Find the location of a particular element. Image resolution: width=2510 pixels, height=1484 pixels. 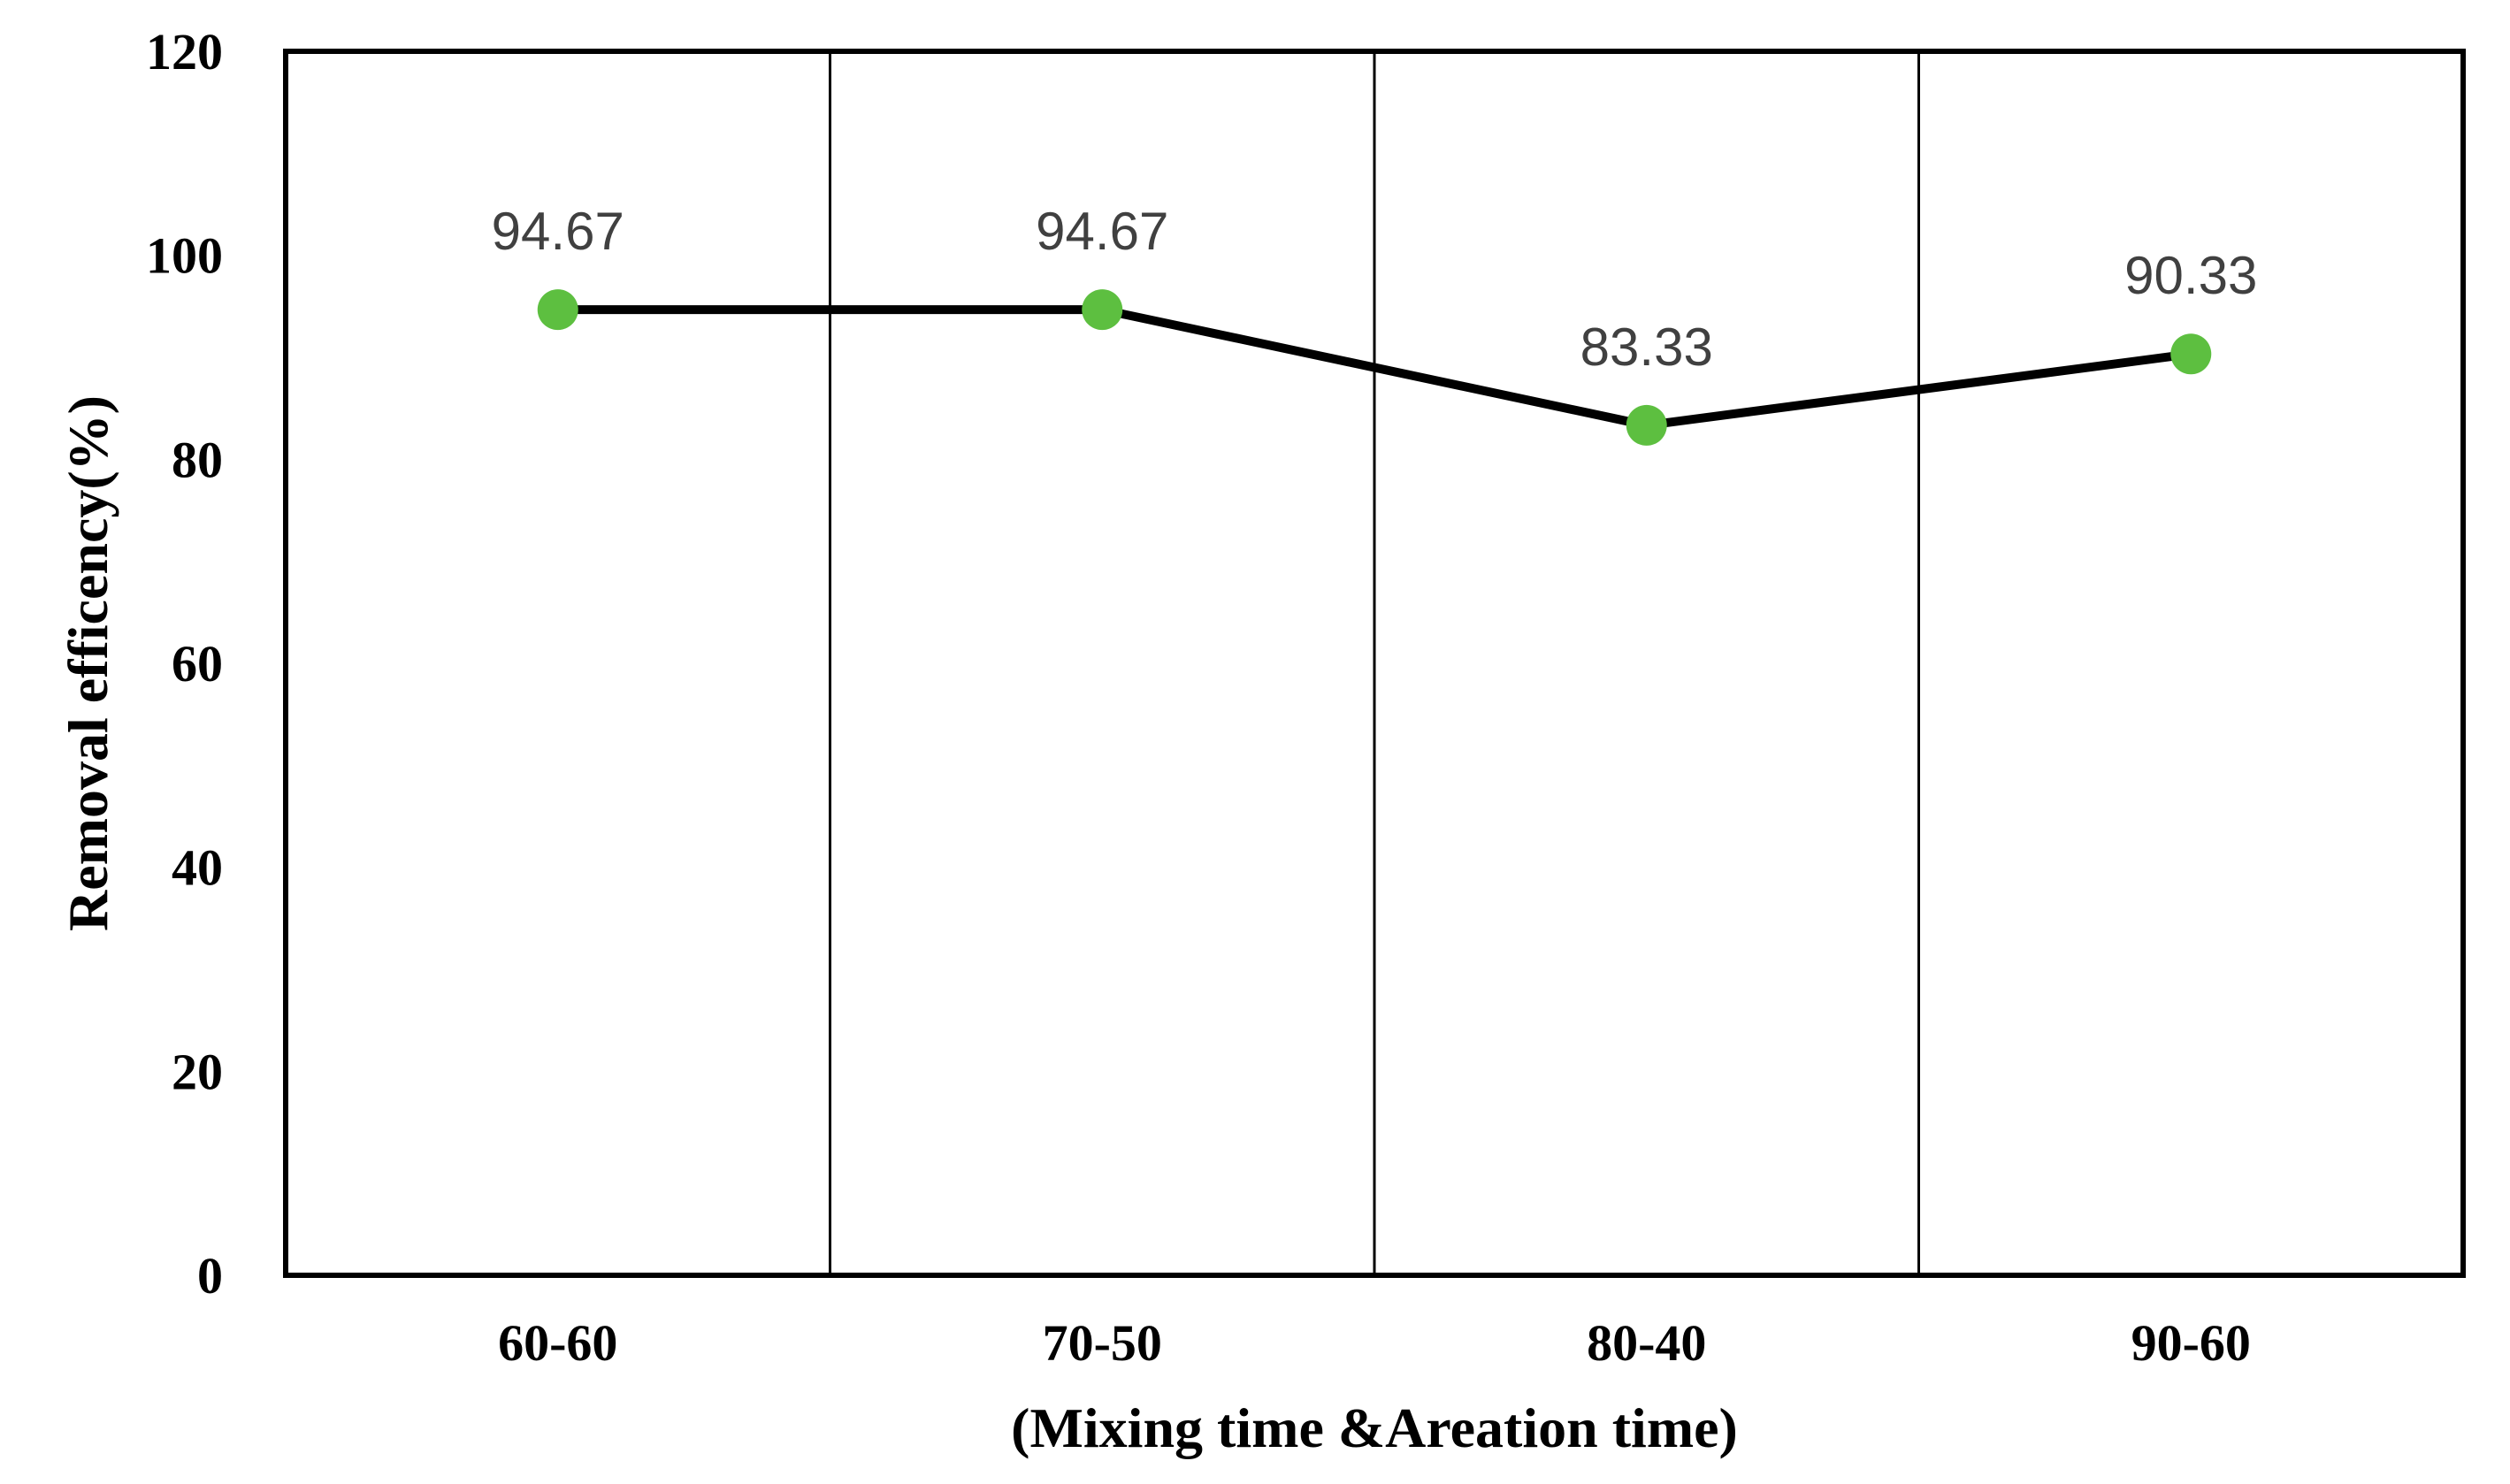

y-tick-label: 80 is located at coordinates (197, 459).